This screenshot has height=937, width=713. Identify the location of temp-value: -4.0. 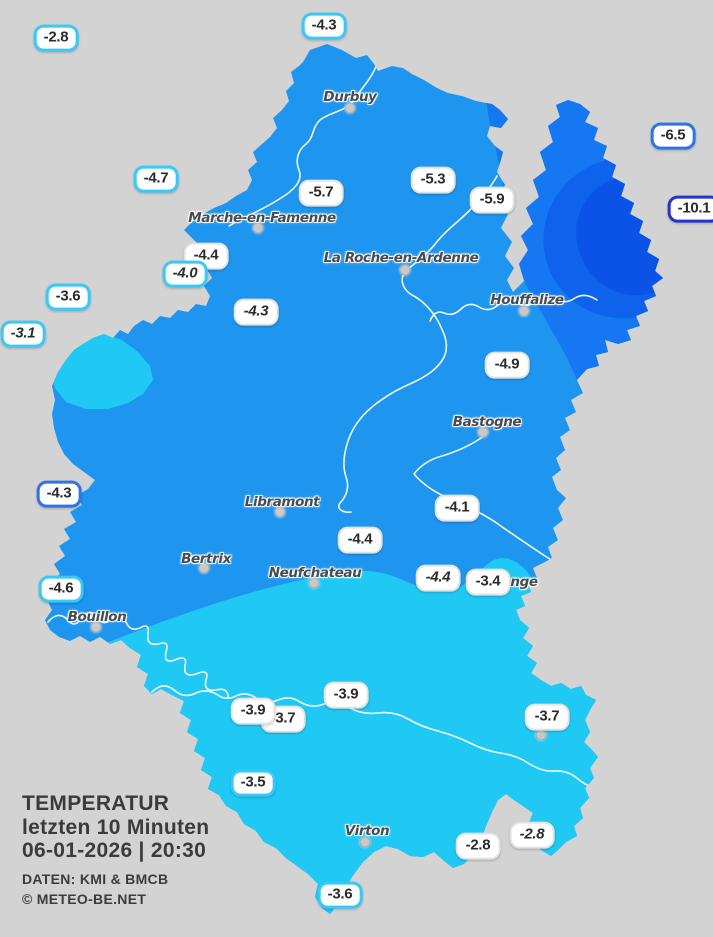
(185, 273).